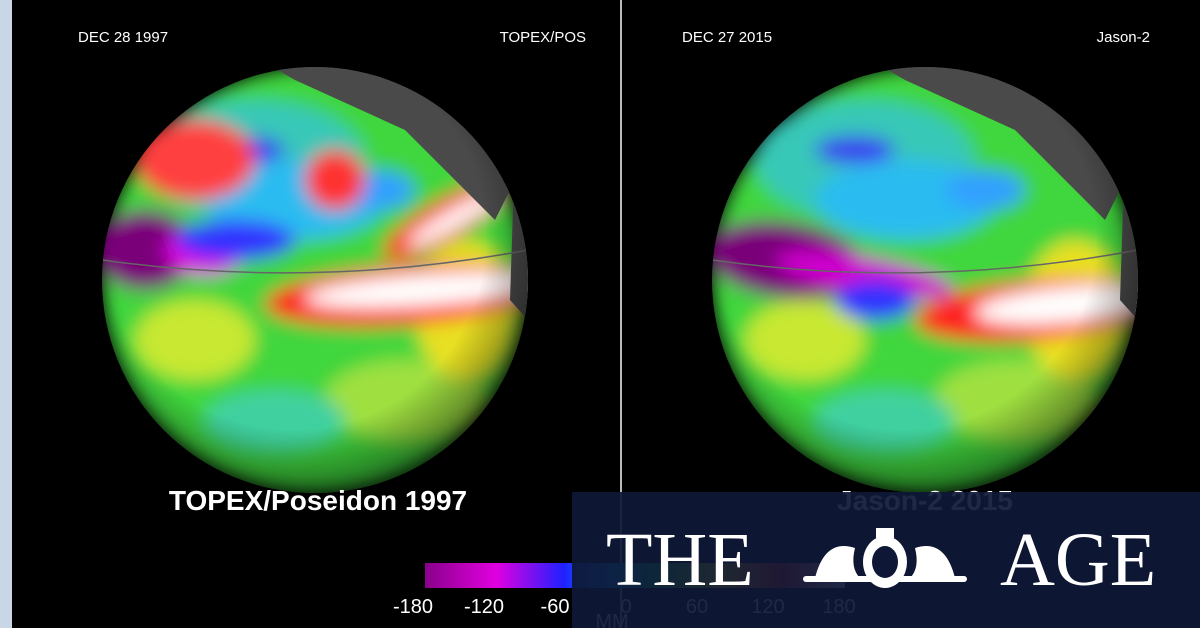  Describe the element at coordinates (680, 560) in the screenshot. I see `logo-text: THE` at that location.